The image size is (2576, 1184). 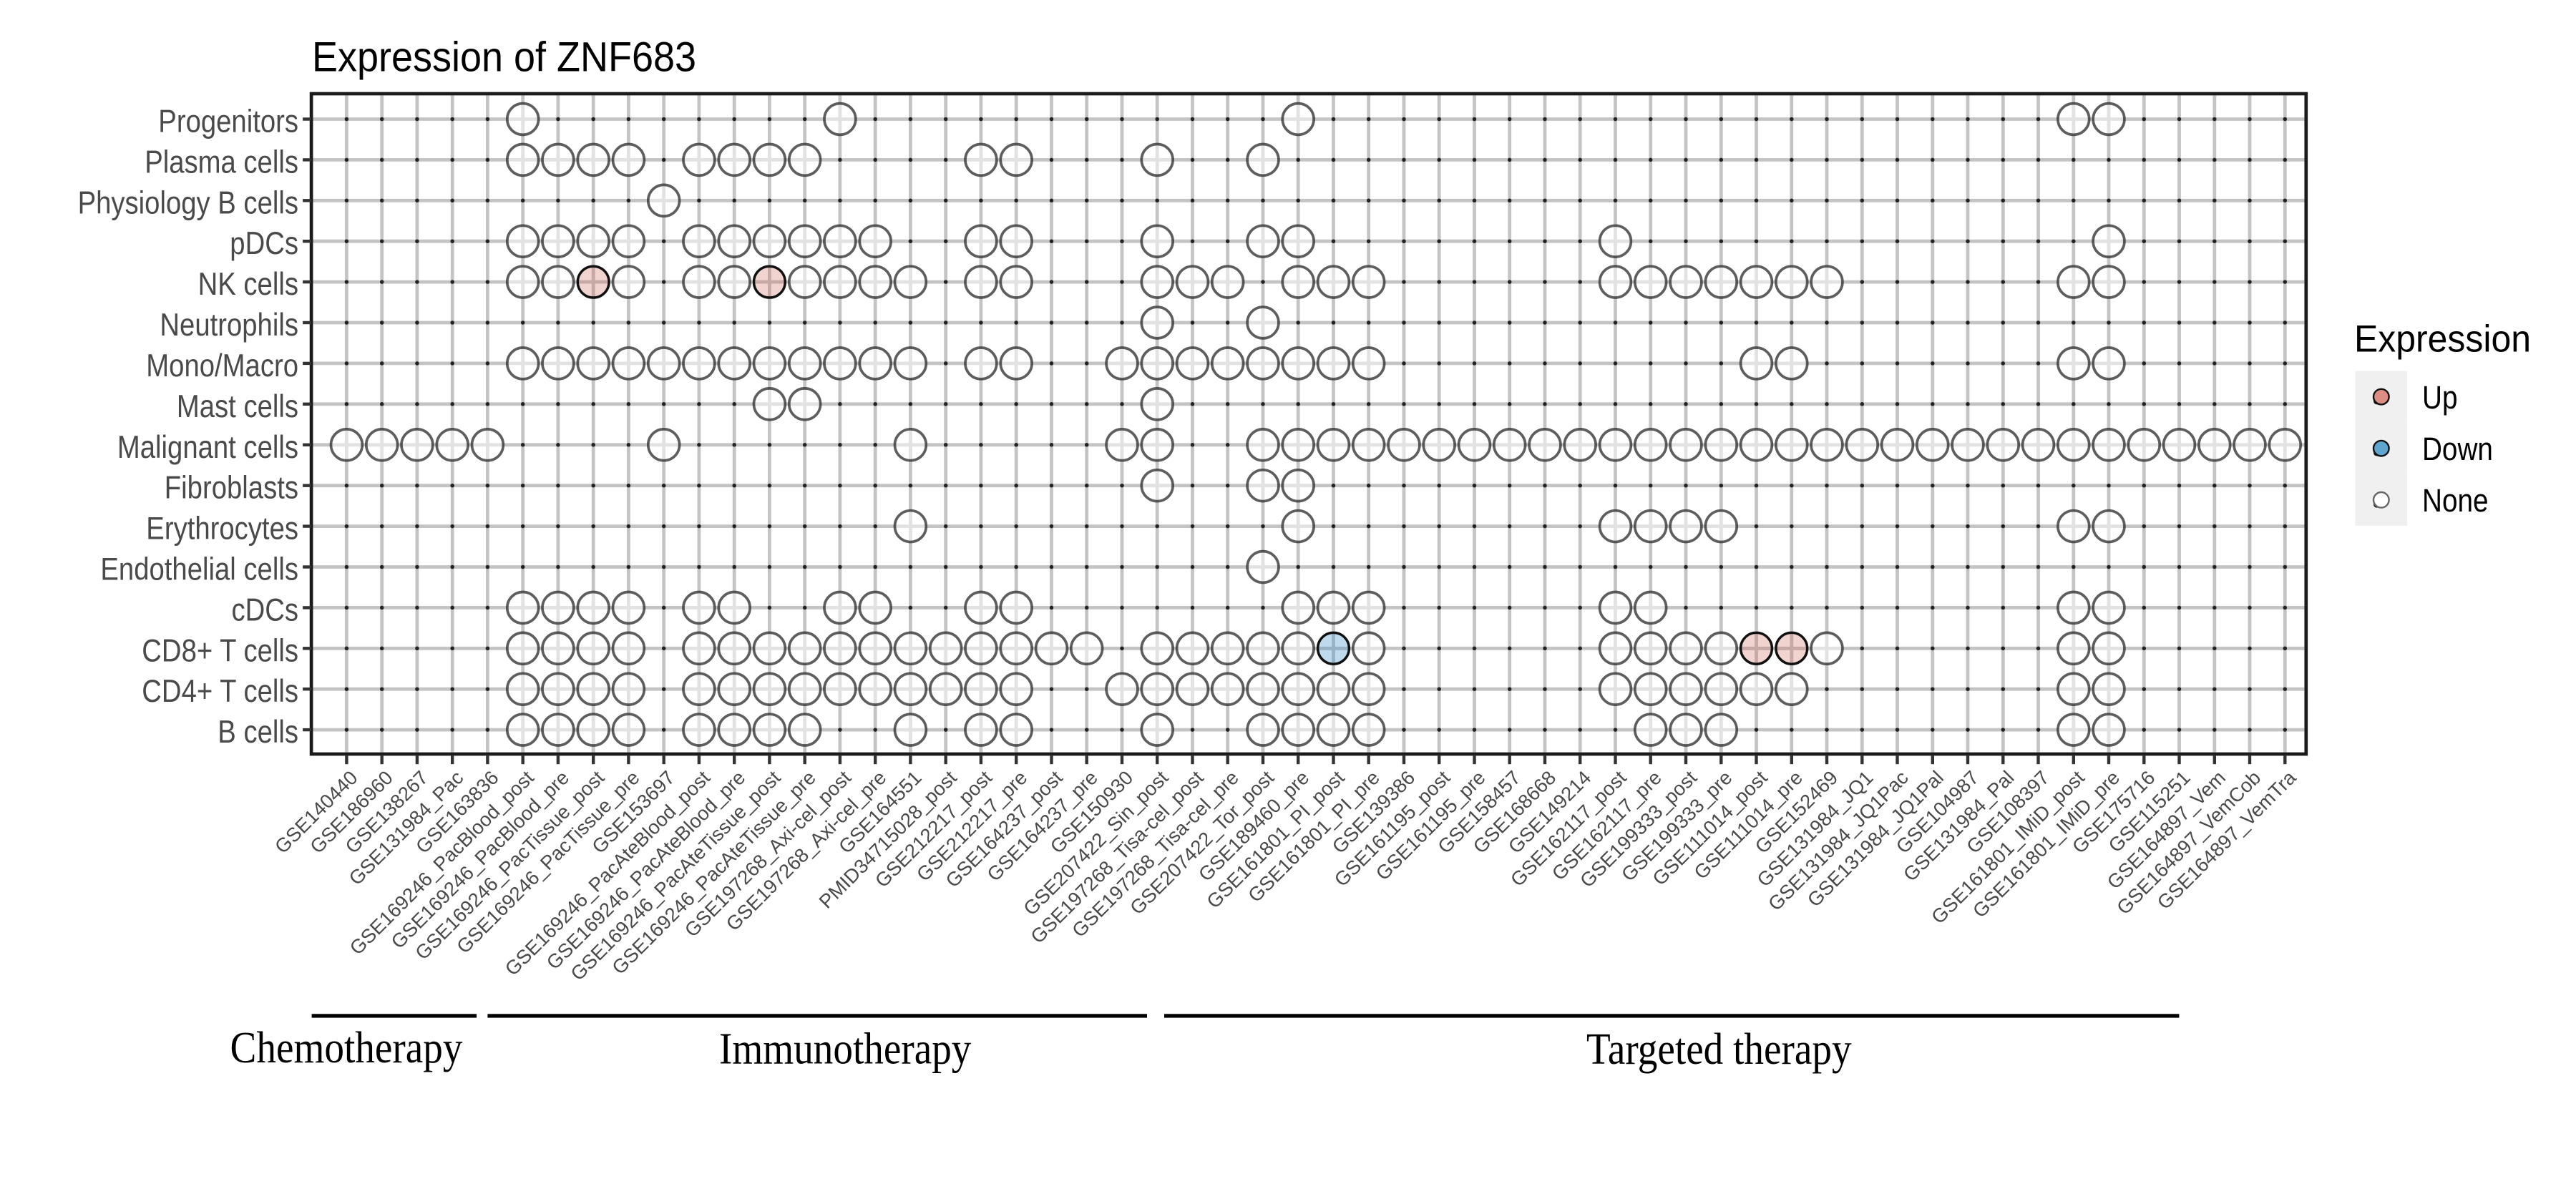 I want to click on svg-text: CD4+ T cells, so click(x=220, y=691).